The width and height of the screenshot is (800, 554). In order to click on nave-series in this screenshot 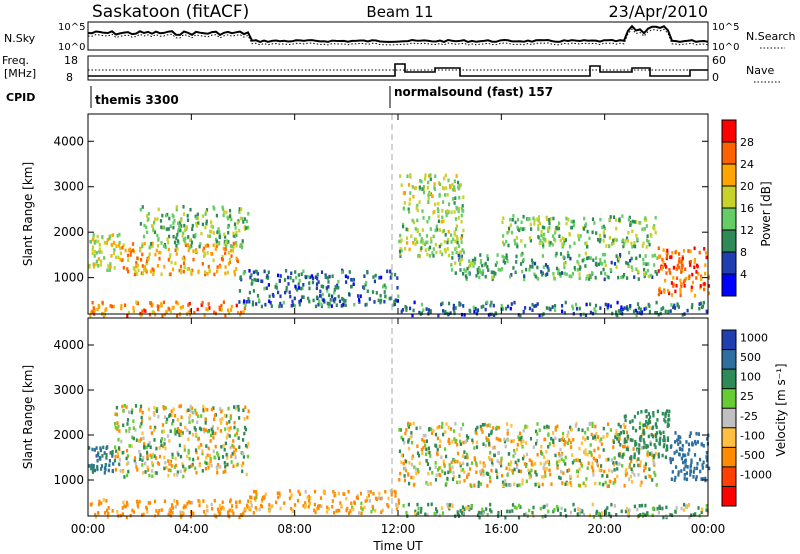, I will do `click(398, 70)`.